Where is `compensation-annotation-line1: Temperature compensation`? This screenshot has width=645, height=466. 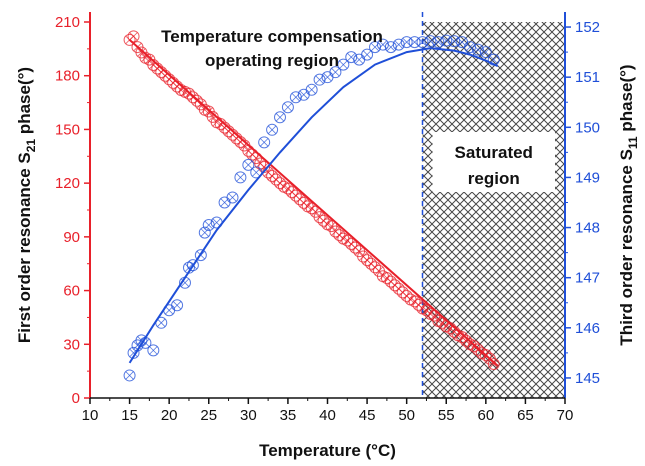 compensation-annotation-line1: Temperature compensation is located at coordinates (272, 36).